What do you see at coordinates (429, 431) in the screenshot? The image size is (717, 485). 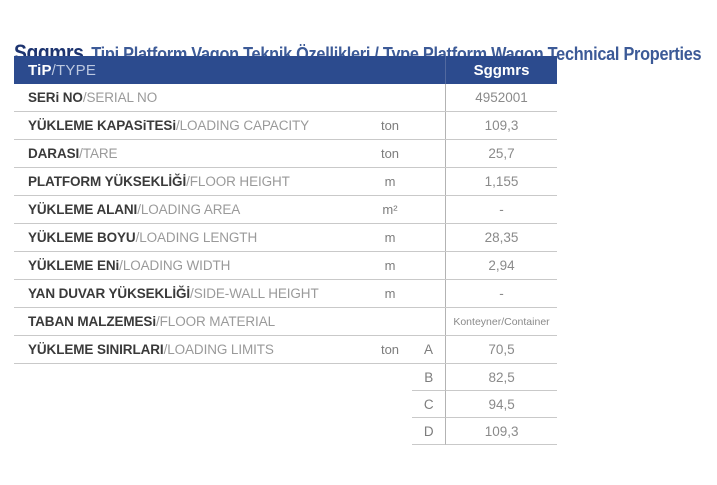 I see `limit-class-letter: D` at bounding box center [429, 431].